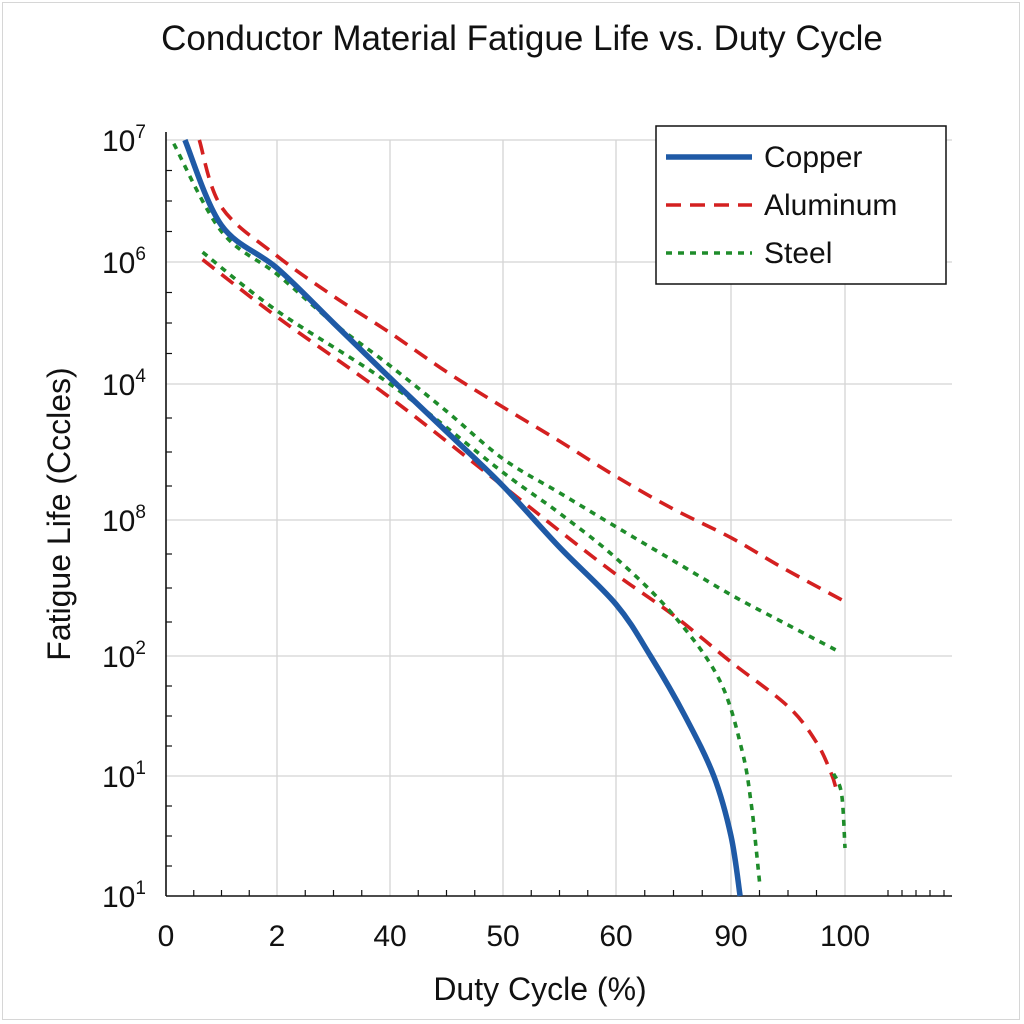 This screenshot has width=1024, height=1024. Describe the element at coordinates (59, 513) in the screenshot. I see `y-axis-label: Fatigue Life (Cccles)` at that location.